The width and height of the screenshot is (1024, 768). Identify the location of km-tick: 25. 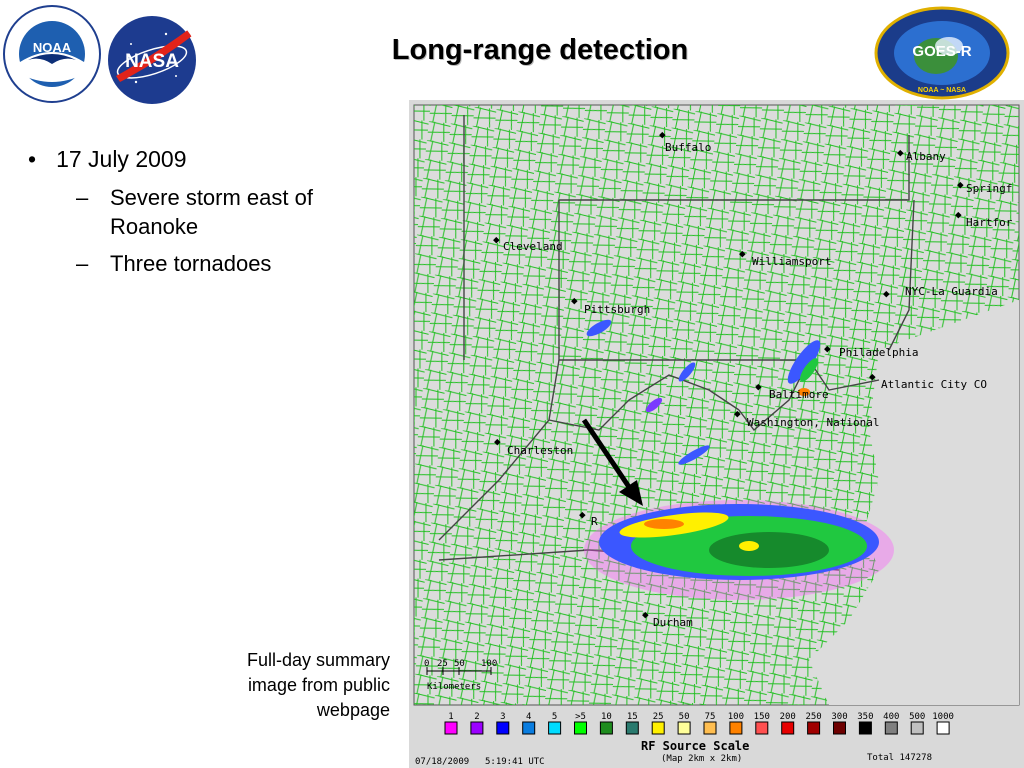
(442, 664).